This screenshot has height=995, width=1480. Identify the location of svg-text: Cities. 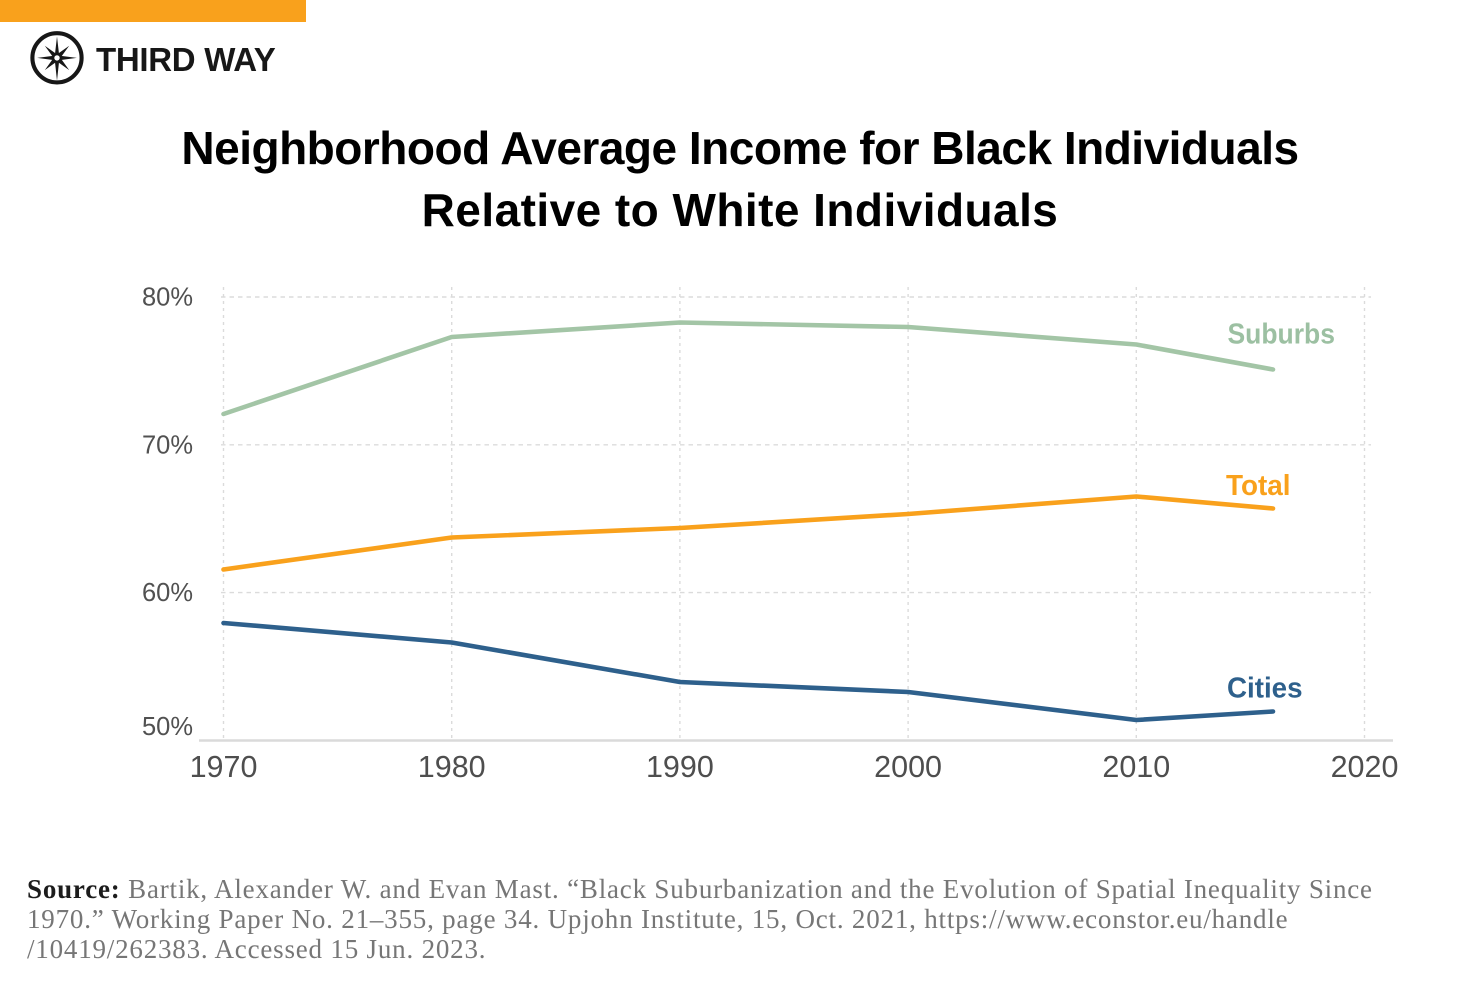
(1265, 689).